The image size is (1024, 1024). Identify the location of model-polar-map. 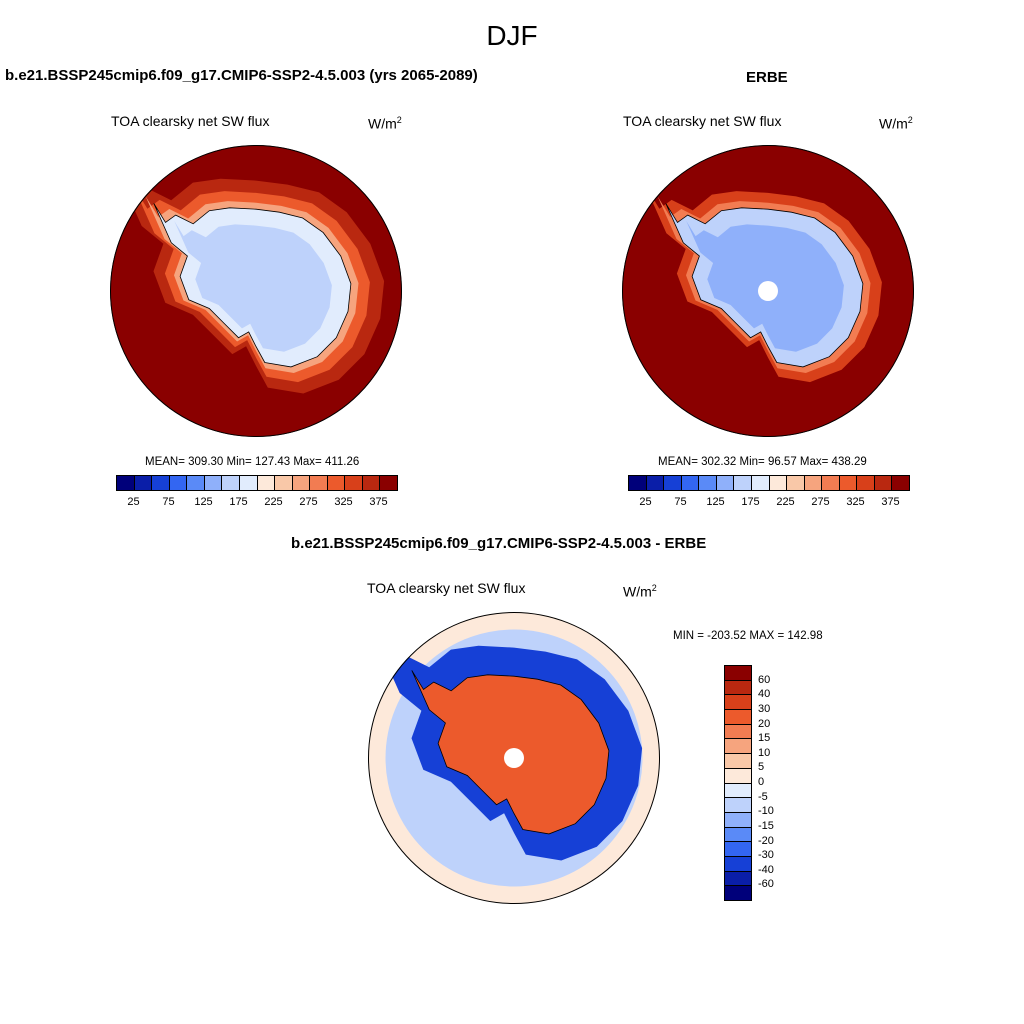
(256, 291).